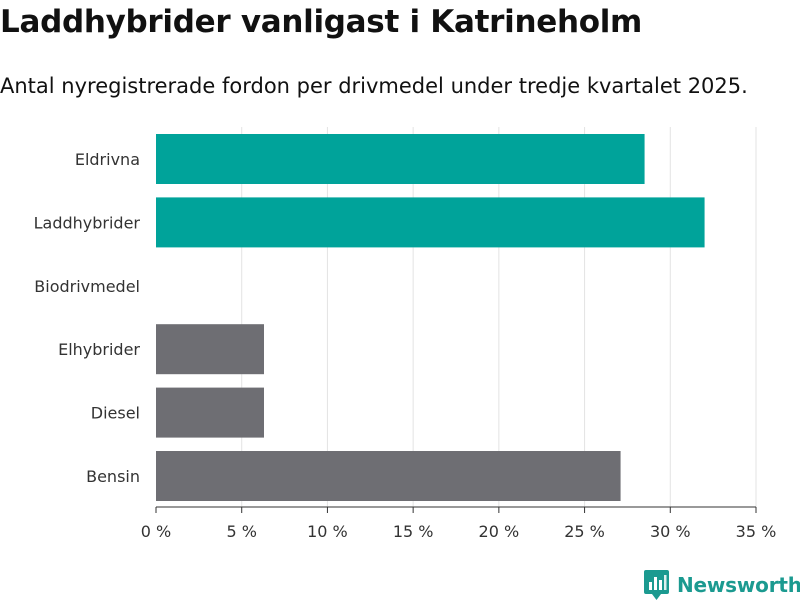 This screenshot has width=800, height=600. Describe the element at coordinates (388, 476) in the screenshot. I see `bar-bensin` at that location.